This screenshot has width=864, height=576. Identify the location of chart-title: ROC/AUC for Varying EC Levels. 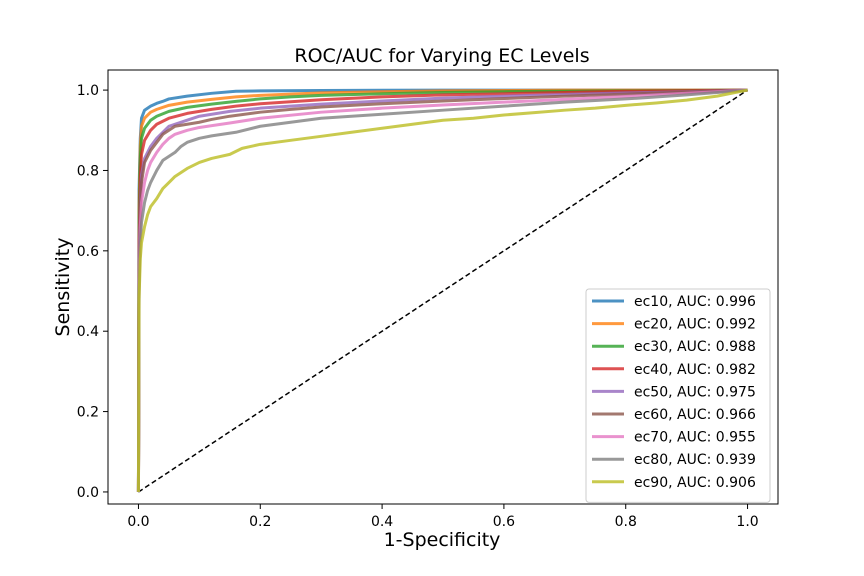
(441, 56).